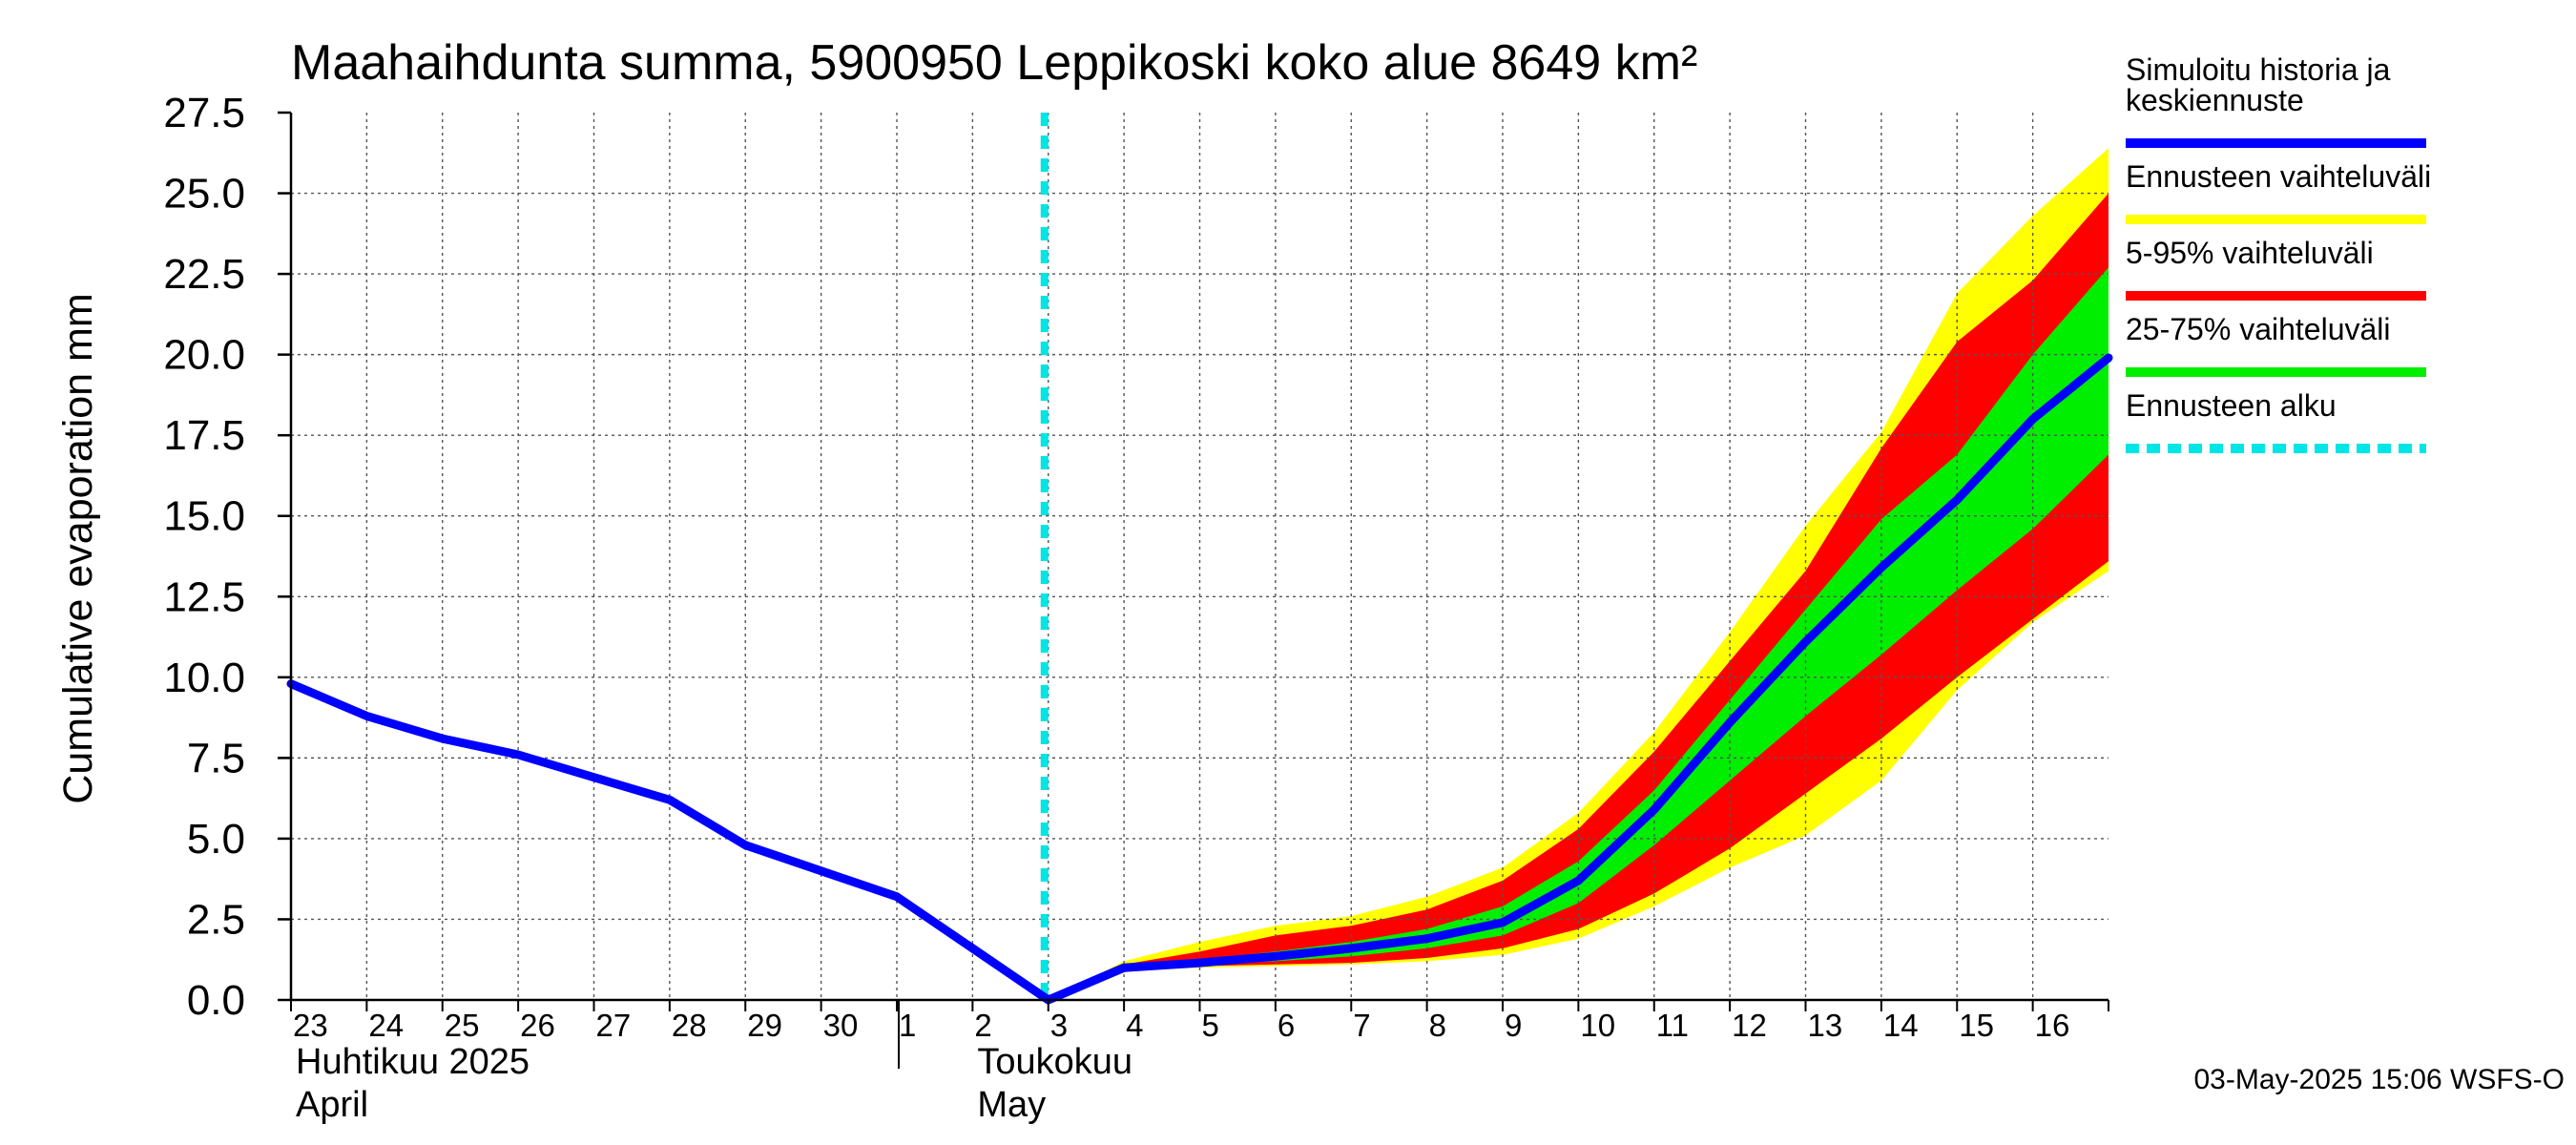 The image size is (2576, 1145). Describe the element at coordinates (216, 1000) in the screenshot. I see `y-tick-label: 0.0` at that location.